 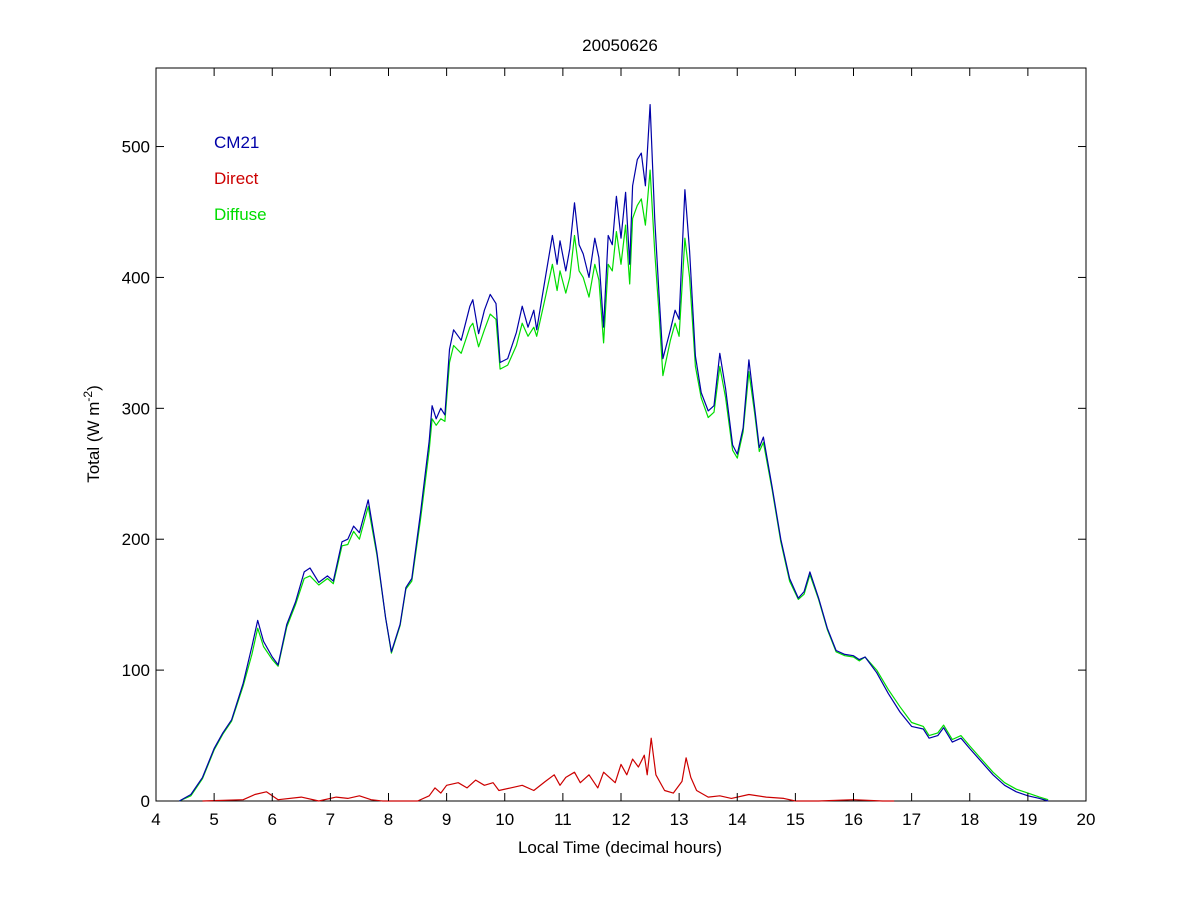 I want to click on legend: CM21 Direct Diffuse, so click(x=240, y=178).